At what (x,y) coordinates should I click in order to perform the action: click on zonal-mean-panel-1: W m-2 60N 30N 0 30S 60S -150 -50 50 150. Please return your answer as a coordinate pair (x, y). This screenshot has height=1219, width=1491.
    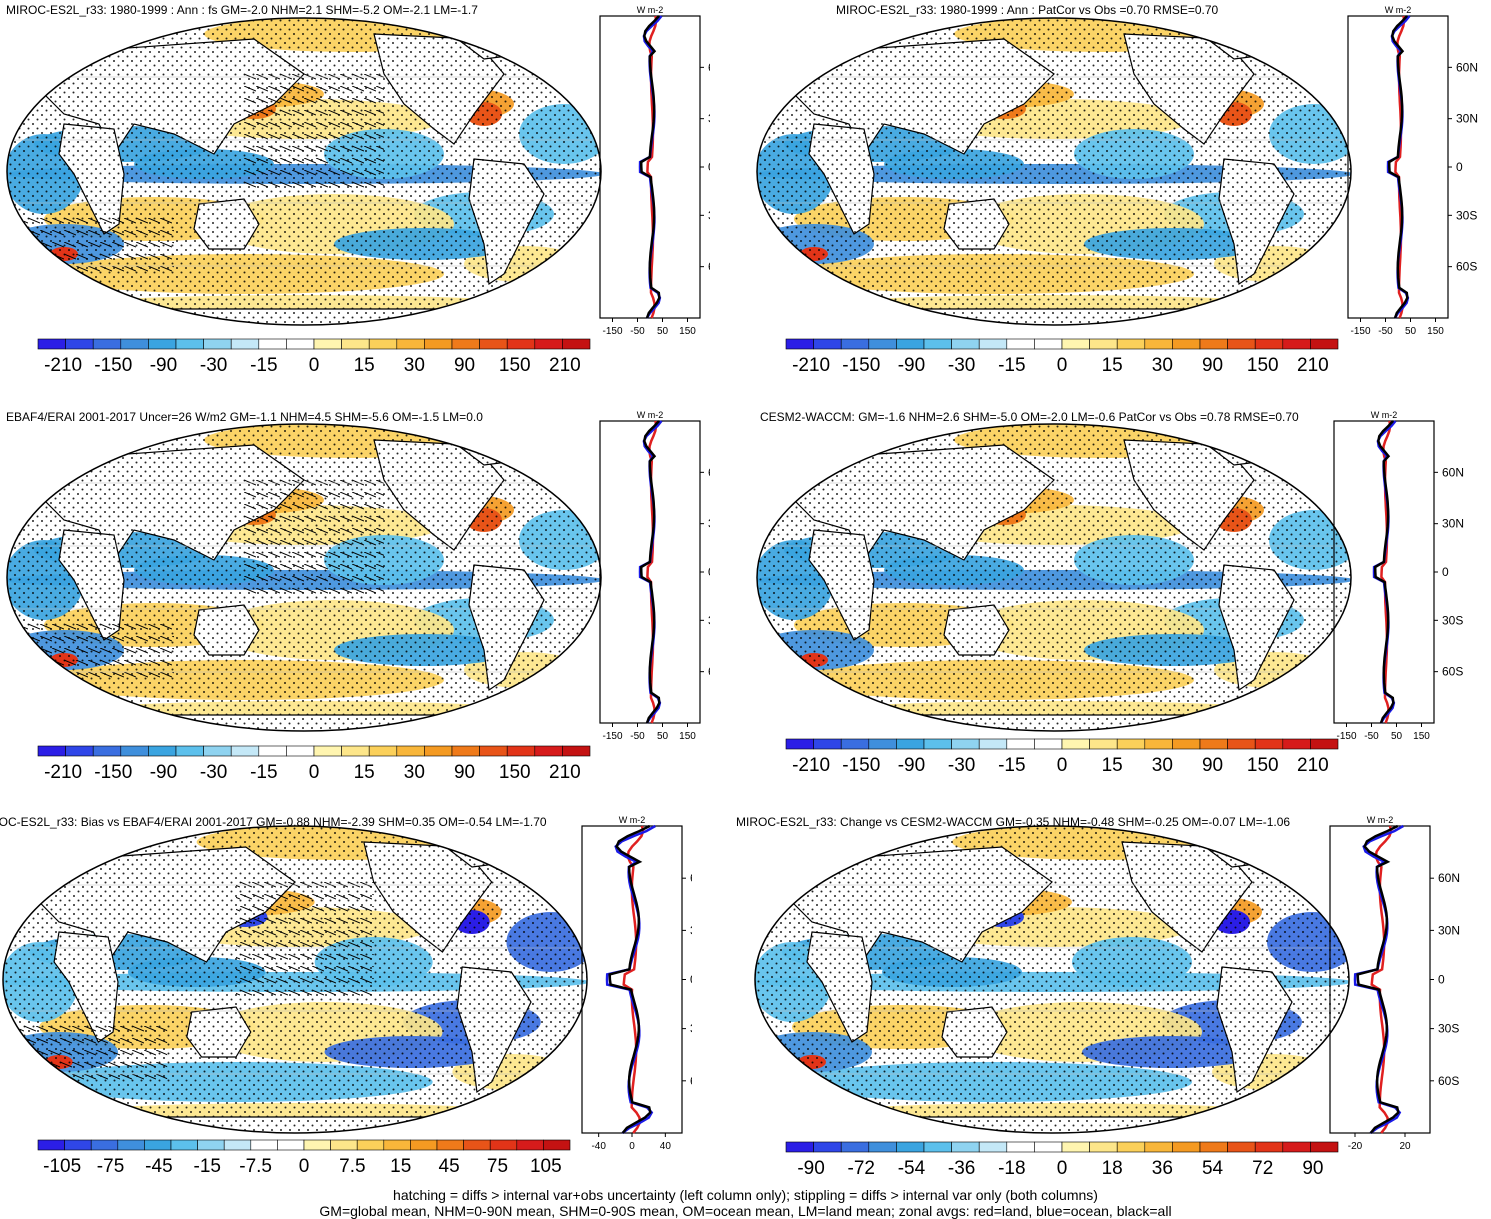
    Looking at the image, I should click on (654, 171).